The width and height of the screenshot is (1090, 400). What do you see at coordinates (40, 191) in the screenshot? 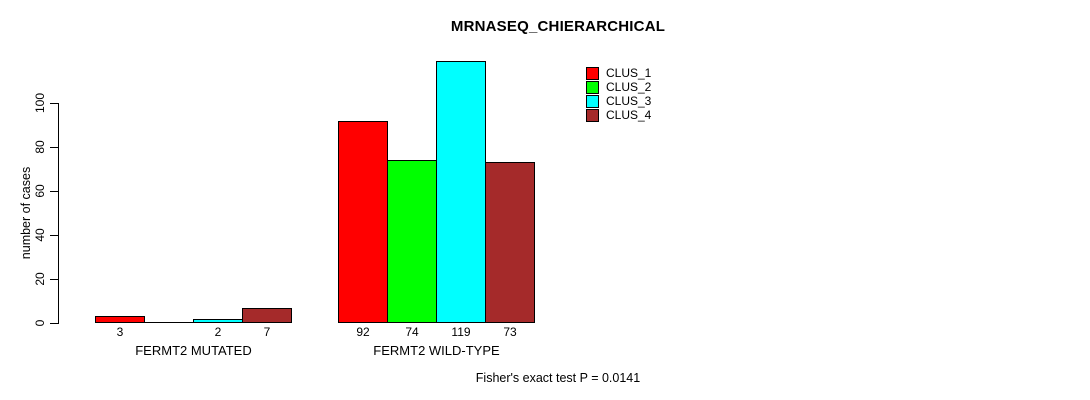
I see `y-tick-label: 60` at bounding box center [40, 191].